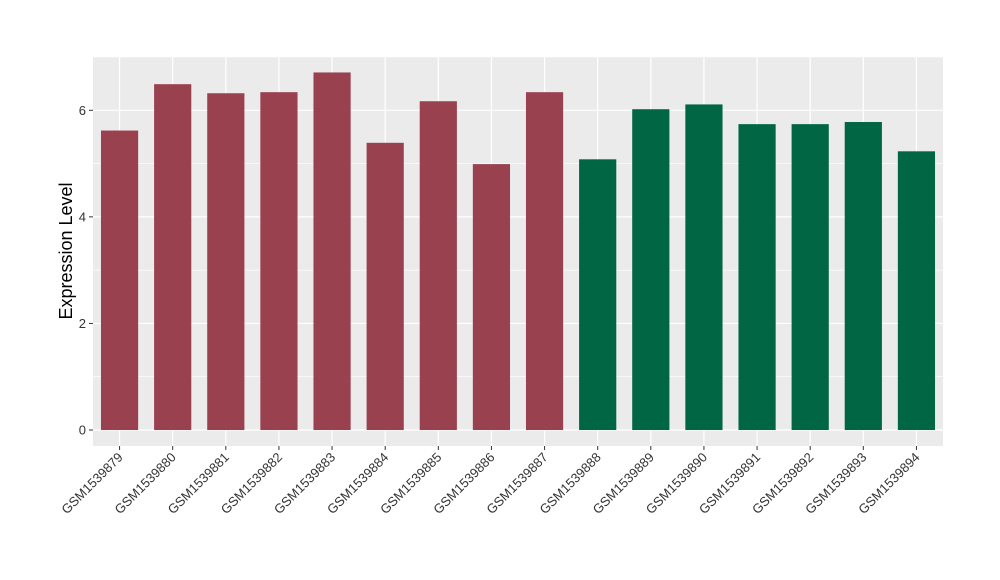 Image resolution: width=1000 pixels, height=580 pixels. I want to click on bar-GSM1539890, so click(704, 267).